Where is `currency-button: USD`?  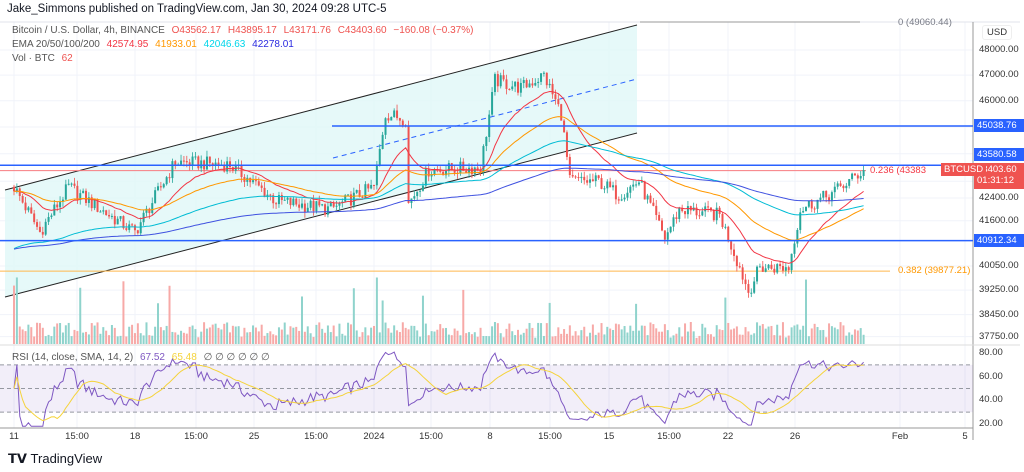 currency-button: USD is located at coordinates (997, 32).